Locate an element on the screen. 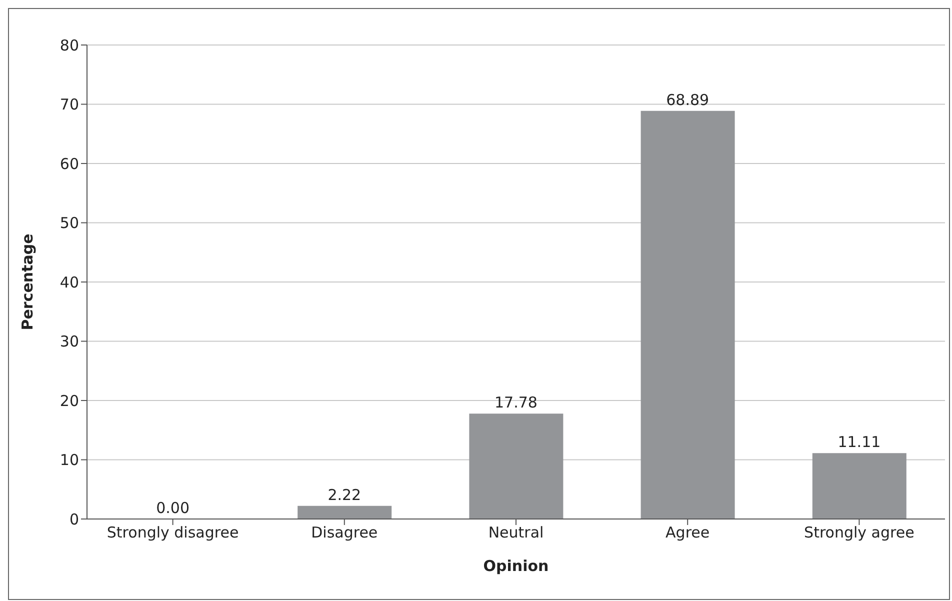  y-tick-label: 70 is located at coordinates (69, 105).